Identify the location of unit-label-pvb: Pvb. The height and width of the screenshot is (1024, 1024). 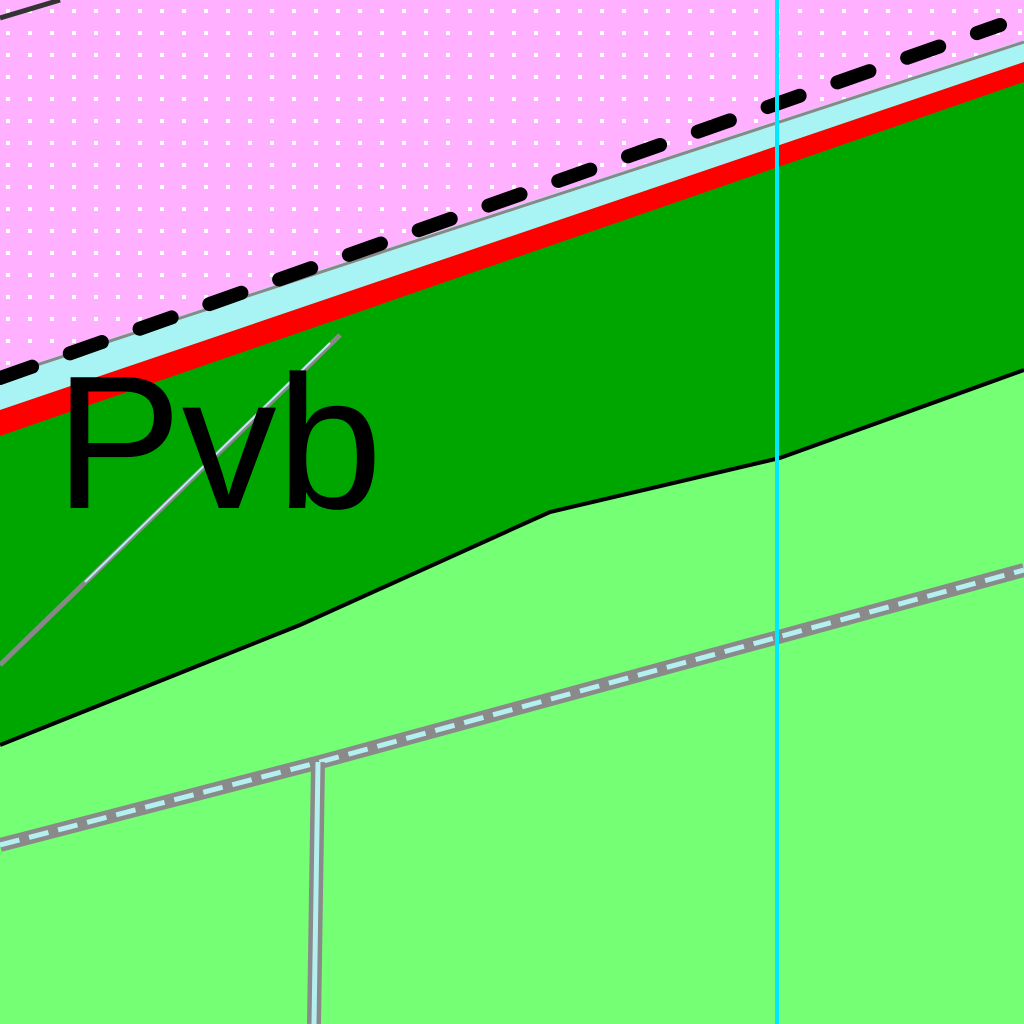
(218, 443).